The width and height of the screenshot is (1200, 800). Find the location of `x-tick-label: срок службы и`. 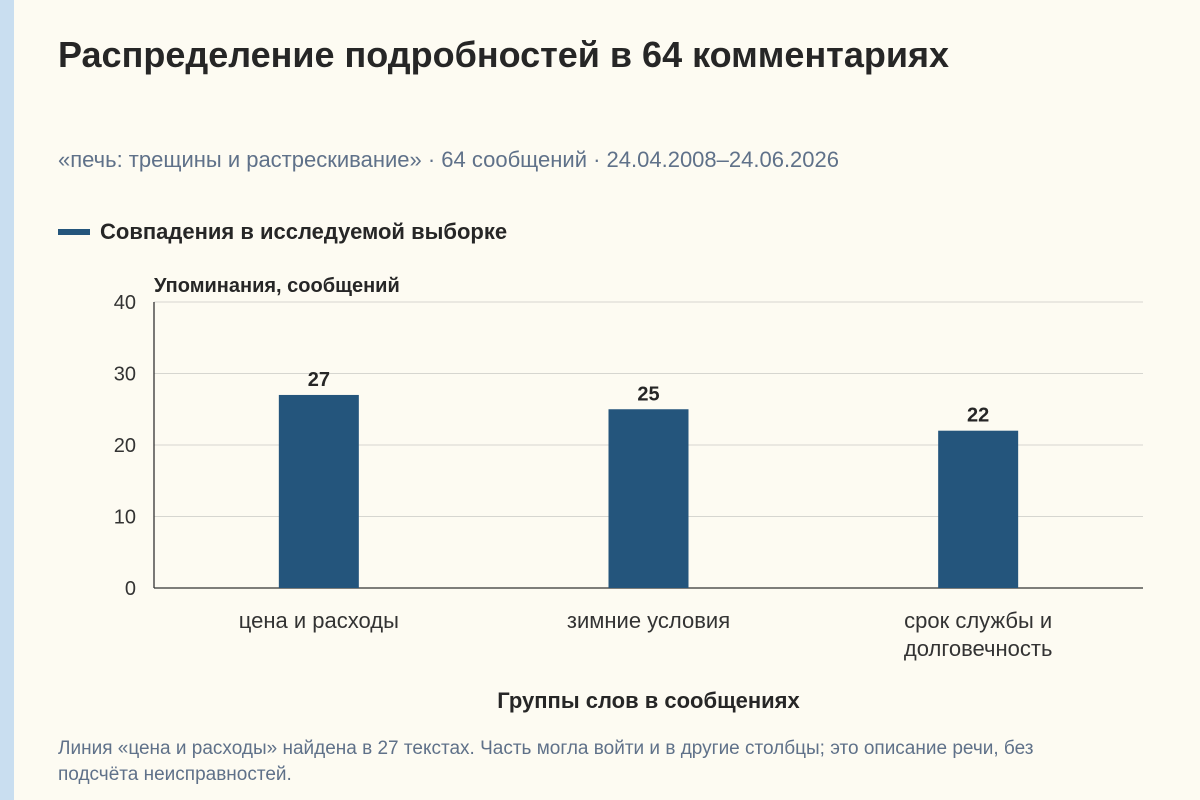

x-tick-label: срок службы и is located at coordinates (978, 620).